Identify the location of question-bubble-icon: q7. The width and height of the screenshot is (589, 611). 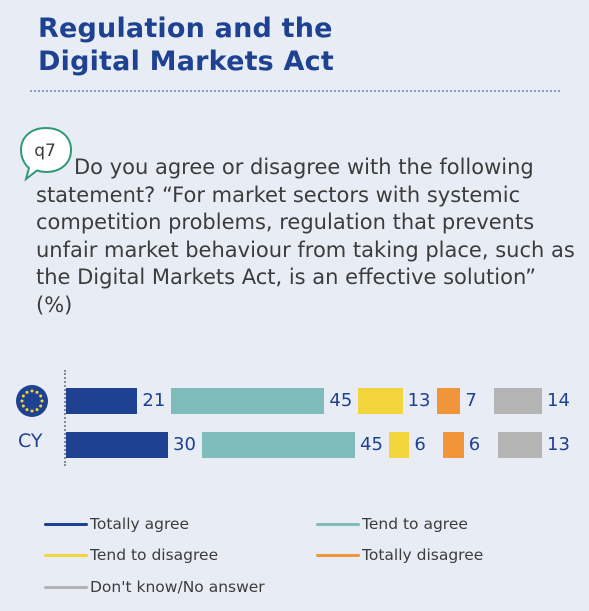
(46, 154).